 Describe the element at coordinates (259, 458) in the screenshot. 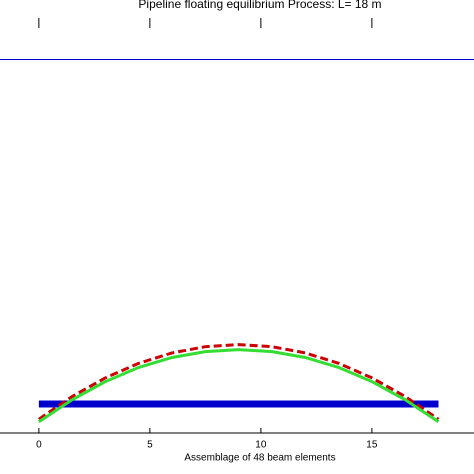

I see `x-axis-label: Assemblage of 48 beam elements` at that location.